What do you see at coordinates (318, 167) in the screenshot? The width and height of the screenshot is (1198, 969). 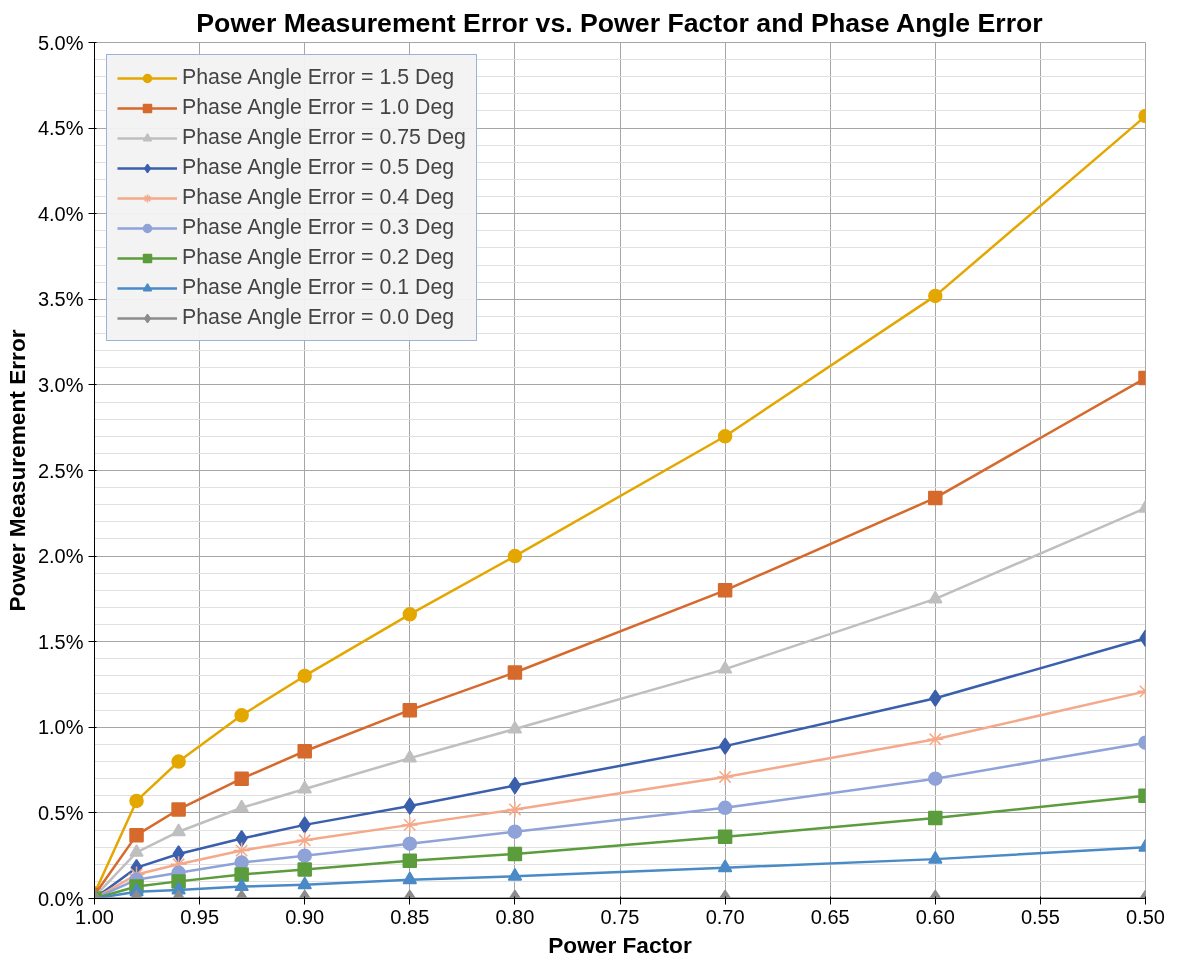 I see `legend-label: Phase Angle Error = 0.5 Deg` at bounding box center [318, 167].